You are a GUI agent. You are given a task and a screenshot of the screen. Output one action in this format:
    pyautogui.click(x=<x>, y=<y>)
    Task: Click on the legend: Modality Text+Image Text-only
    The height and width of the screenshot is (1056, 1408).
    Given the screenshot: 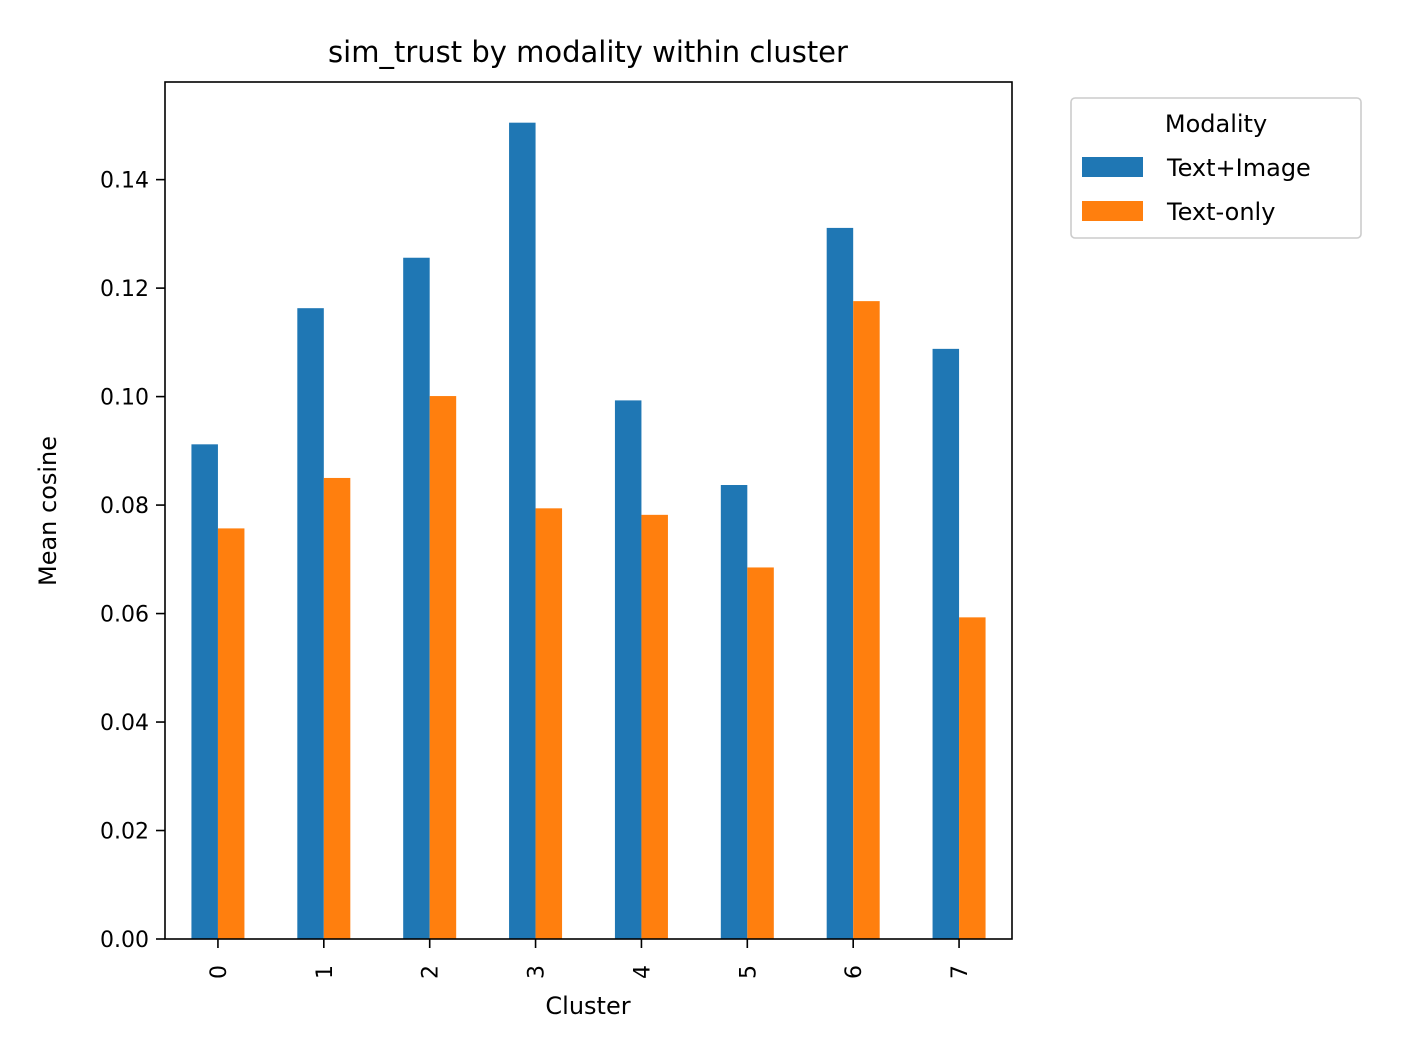 What is the action you would take?
    pyautogui.click(x=1216, y=168)
    